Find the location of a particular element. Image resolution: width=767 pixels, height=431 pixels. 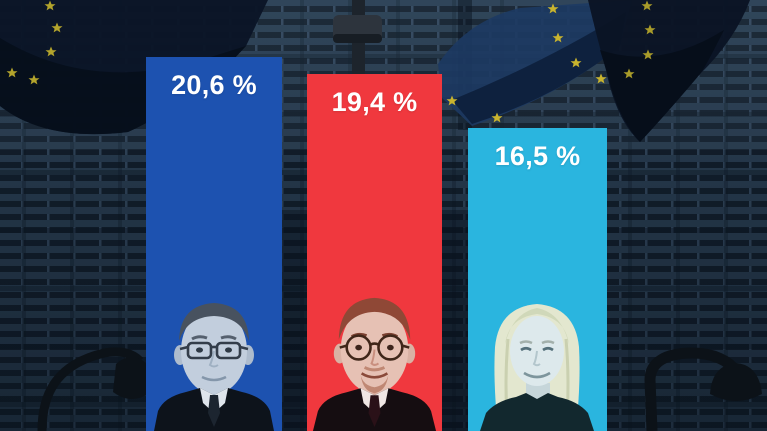

bar-3-value-label: 16,5 % is located at coordinates (537, 156).